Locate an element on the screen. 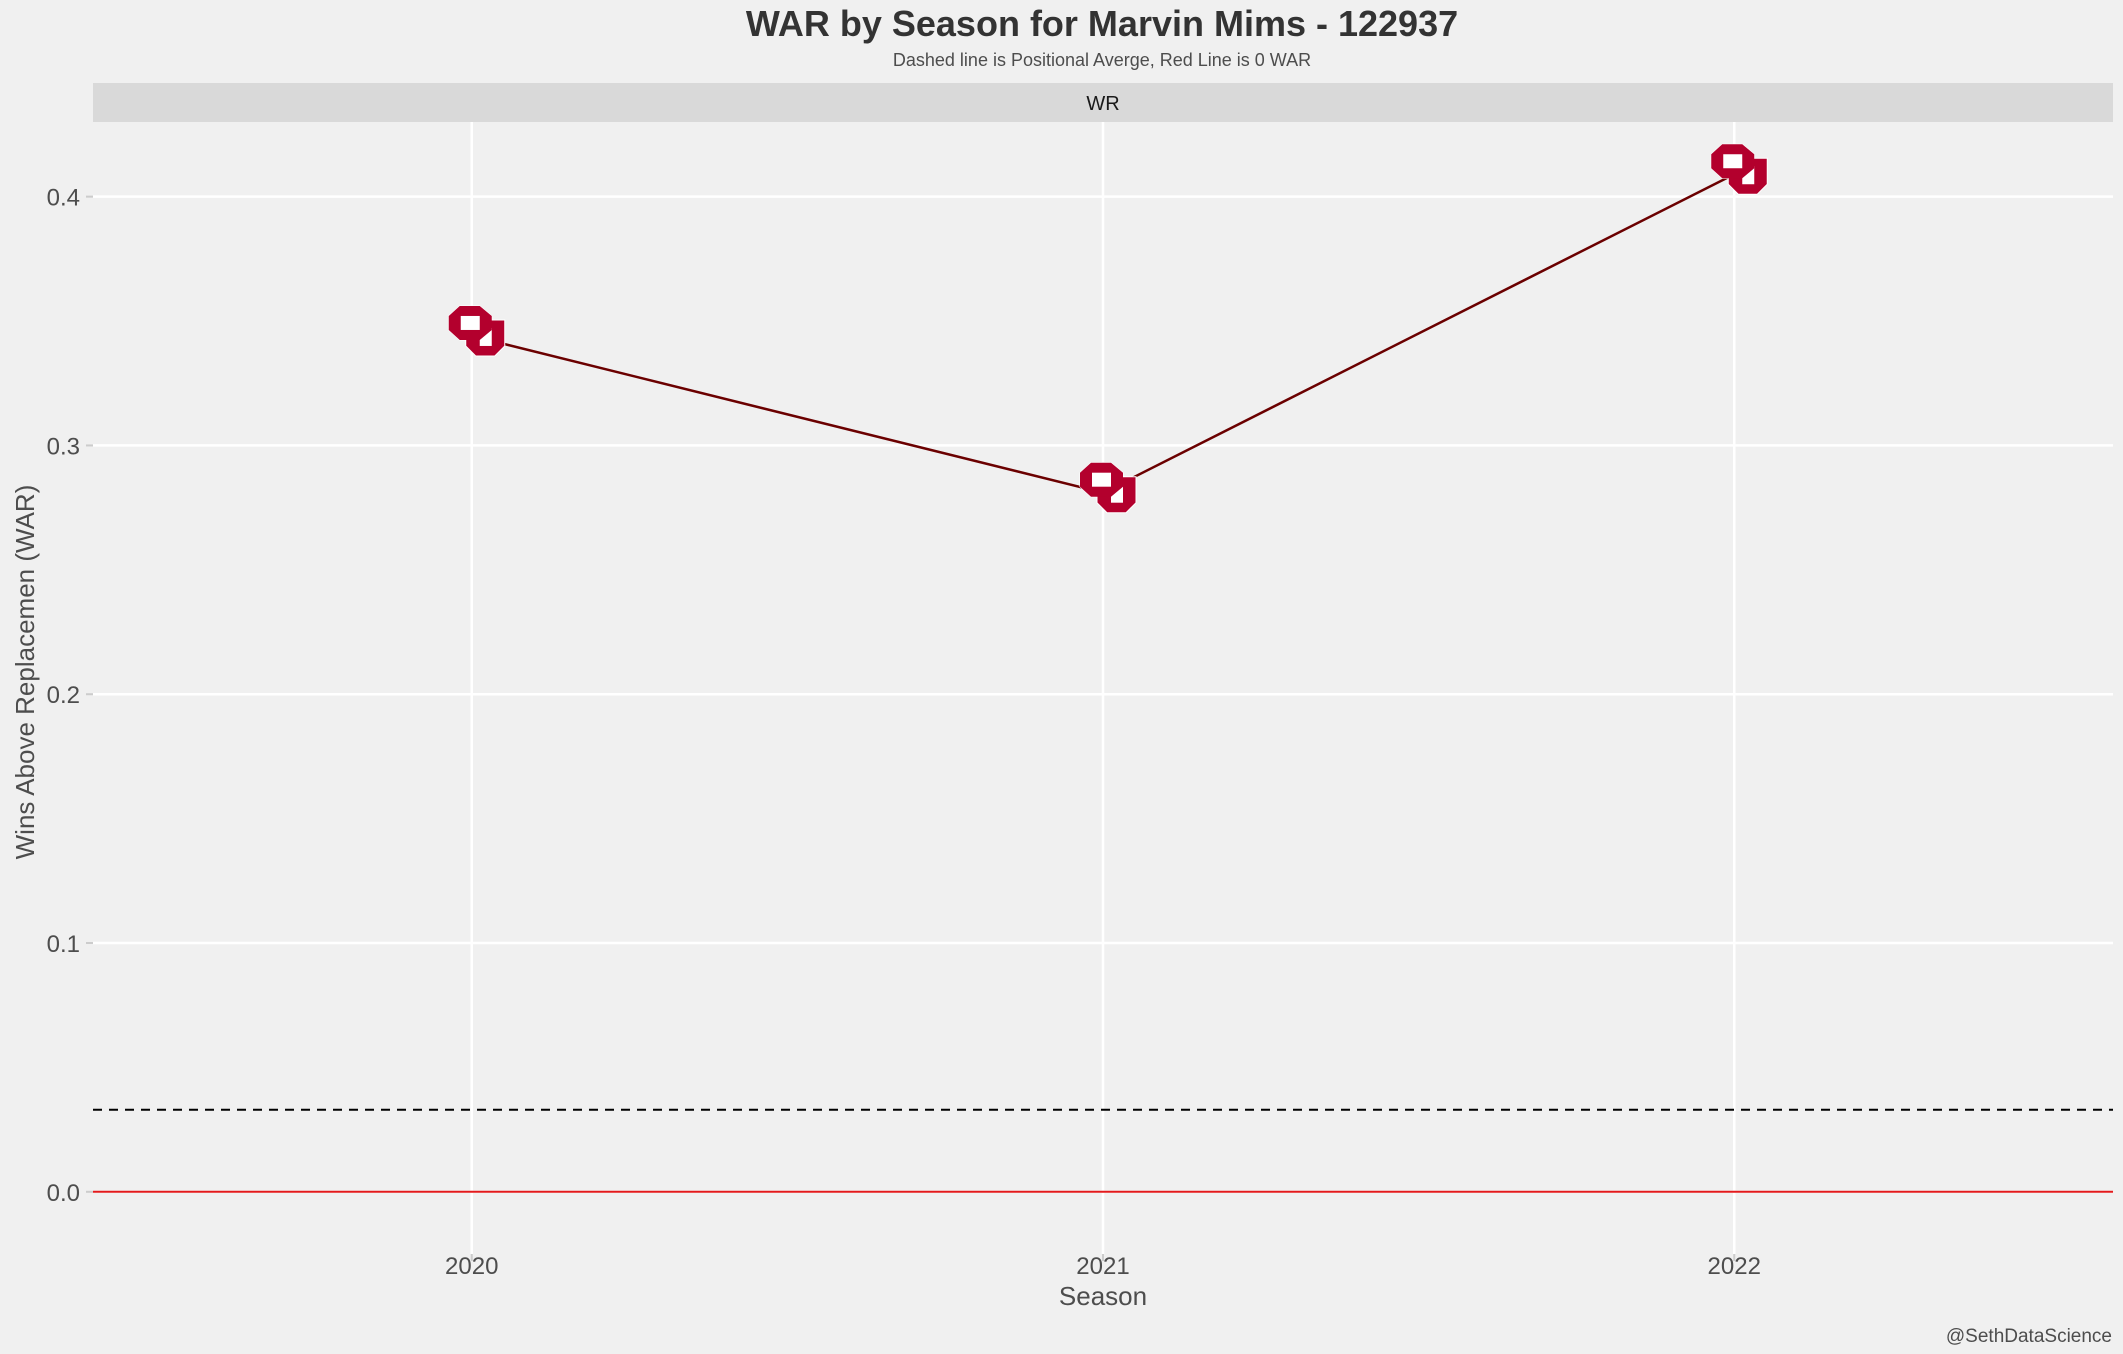 The image size is (2123, 1354). y-tick-label-1: 0.1 is located at coordinates (63, 944).